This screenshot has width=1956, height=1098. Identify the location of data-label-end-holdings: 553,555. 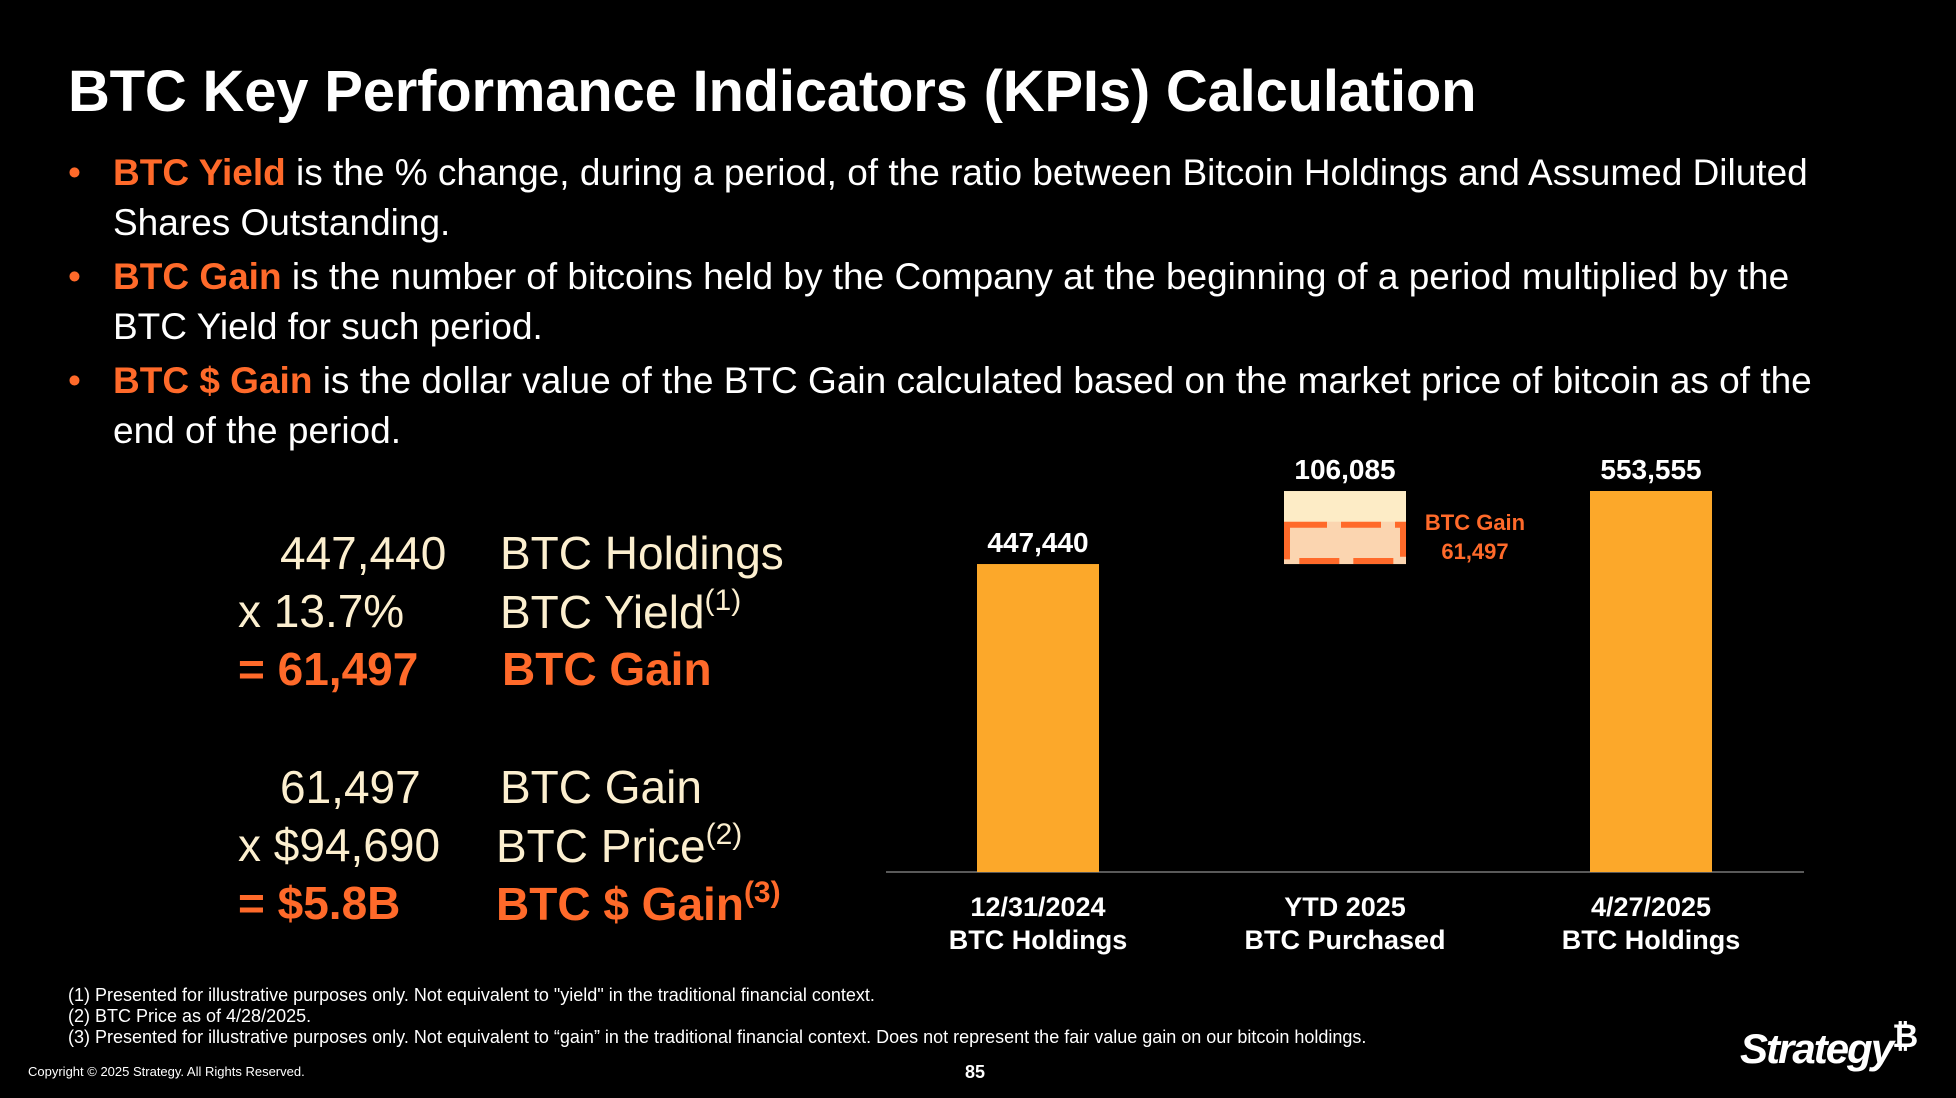
(1650, 469).